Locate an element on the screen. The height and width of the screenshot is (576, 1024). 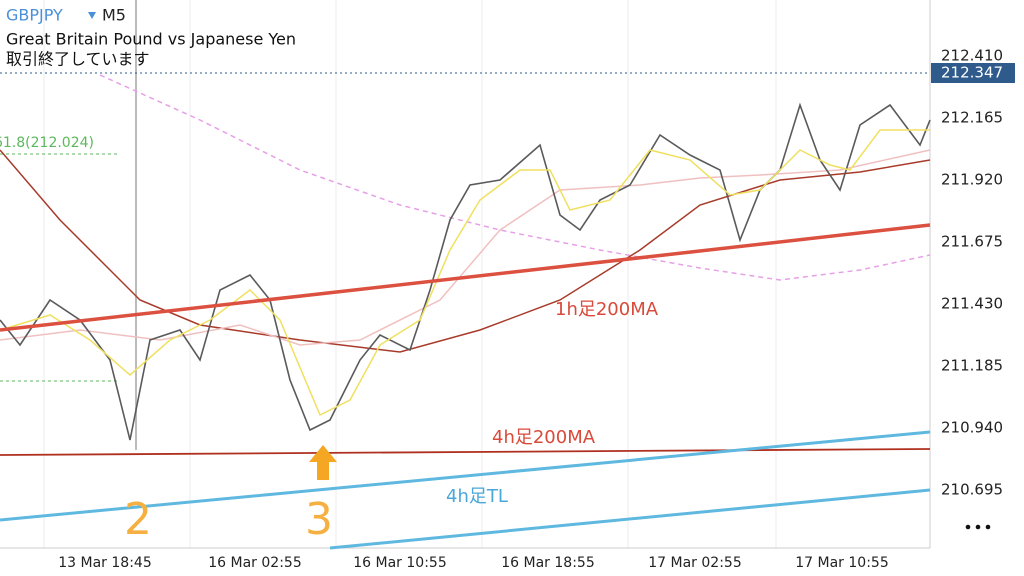
current-price-box is located at coordinates (973, 73).